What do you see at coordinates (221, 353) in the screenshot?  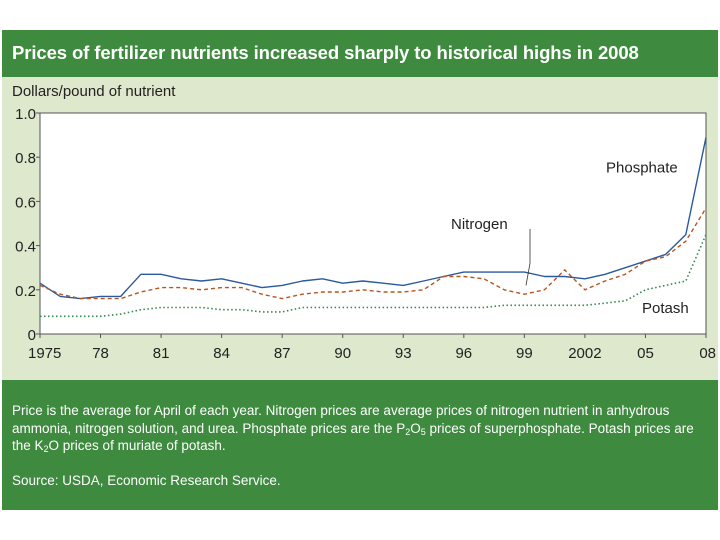 I see `x-tick-label: 84` at bounding box center [221, 353].